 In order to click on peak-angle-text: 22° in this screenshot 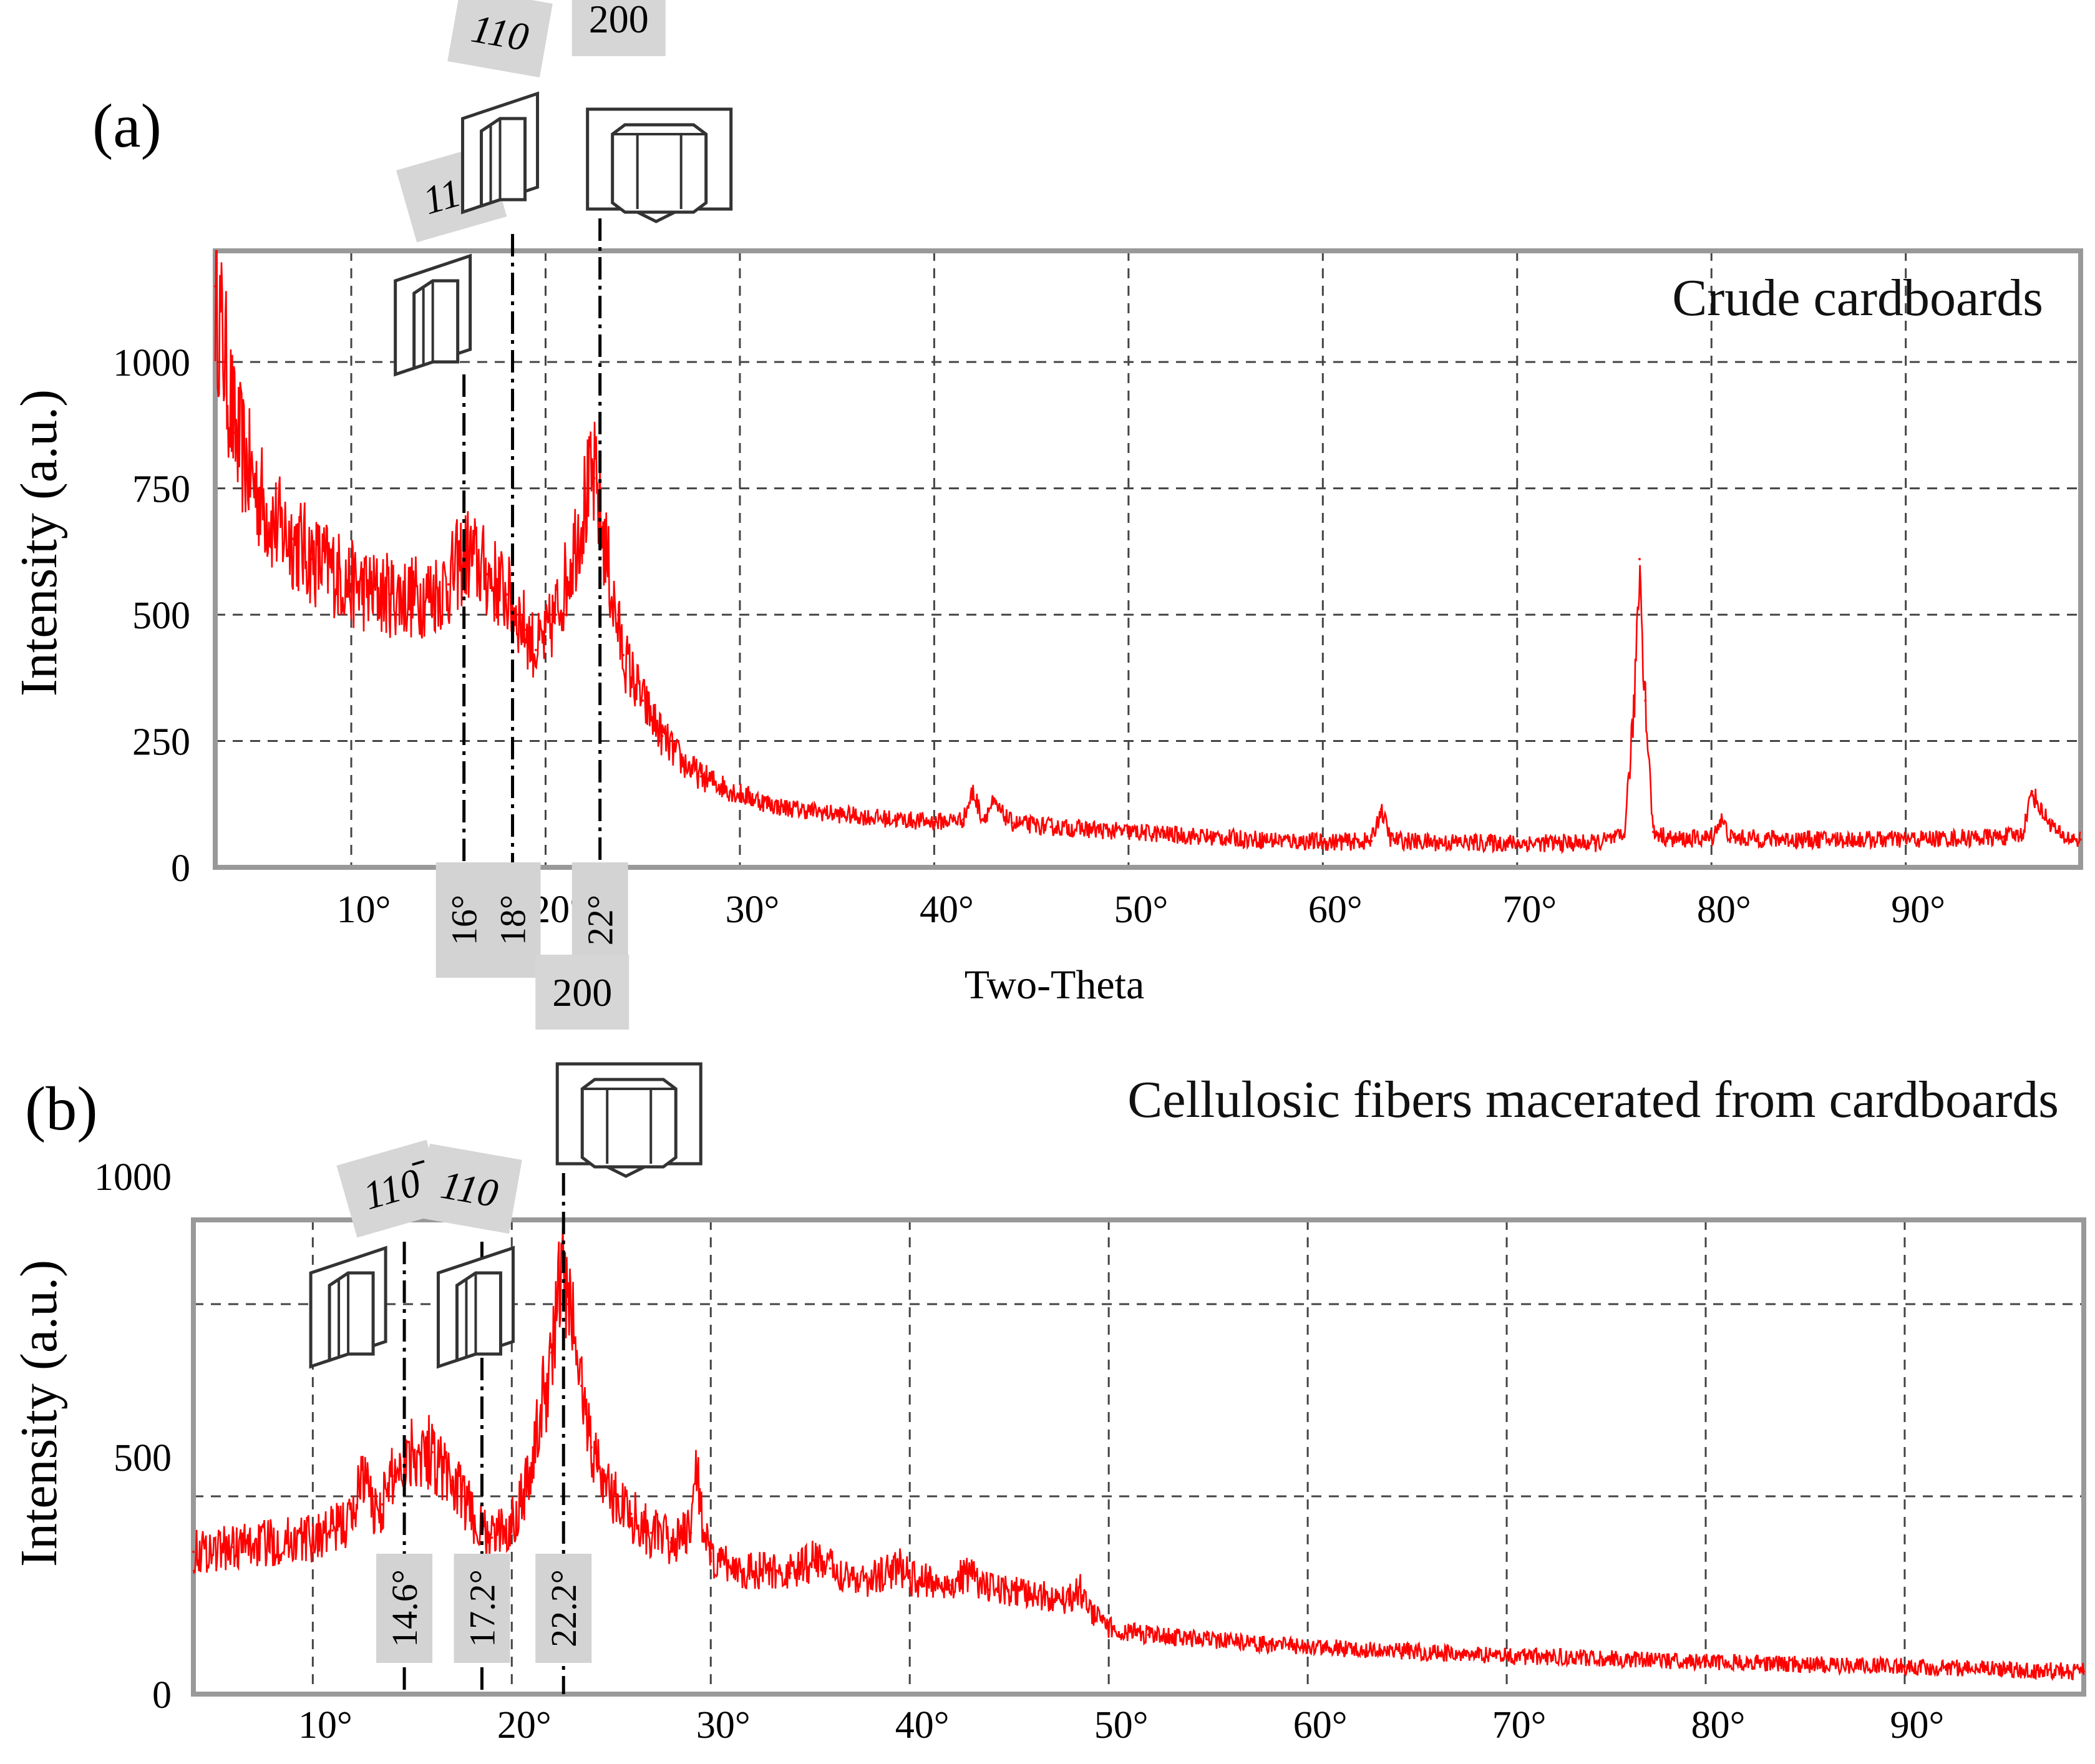, I will do `click(600, 920)`.